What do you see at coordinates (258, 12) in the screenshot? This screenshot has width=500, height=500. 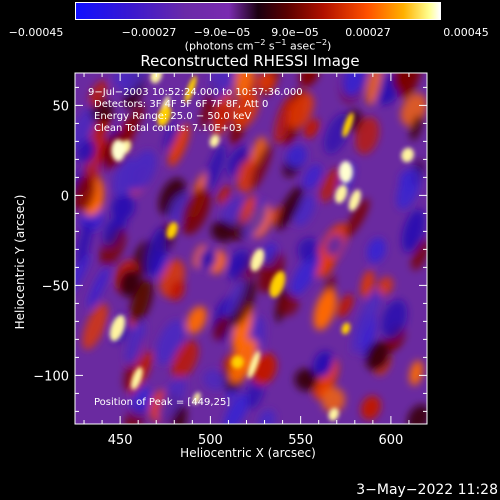 I see `colorbar` at bounding box center [258, 12].